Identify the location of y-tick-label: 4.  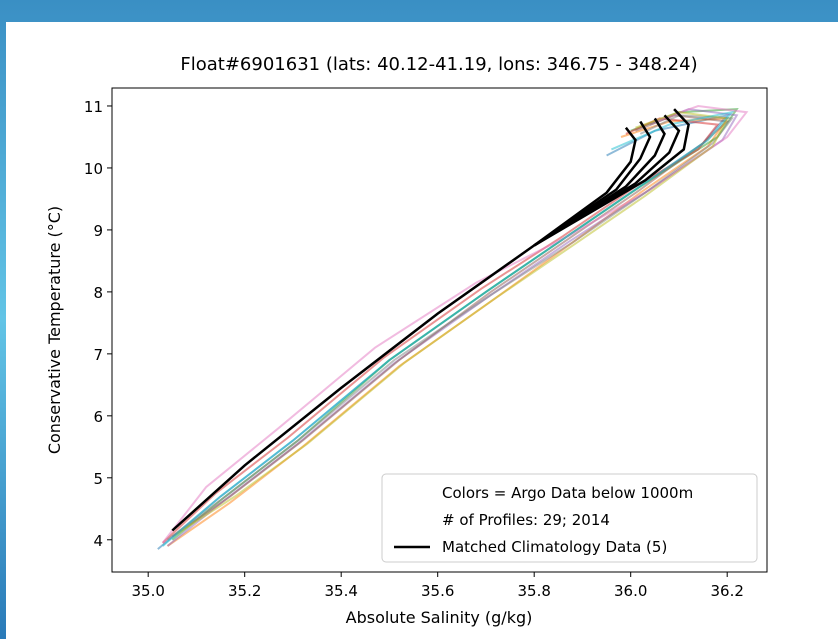
(98, 541).